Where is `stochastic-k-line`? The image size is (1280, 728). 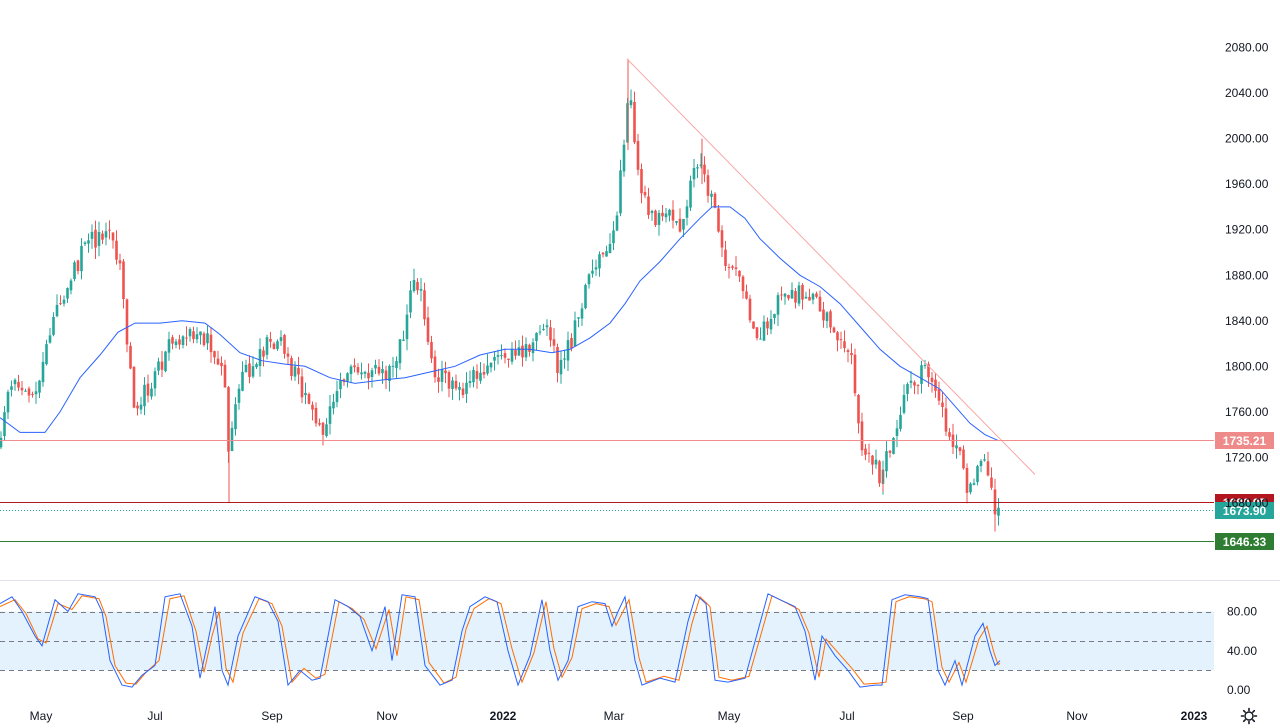
stochastic-k-line is located at coordinates (500, 640).